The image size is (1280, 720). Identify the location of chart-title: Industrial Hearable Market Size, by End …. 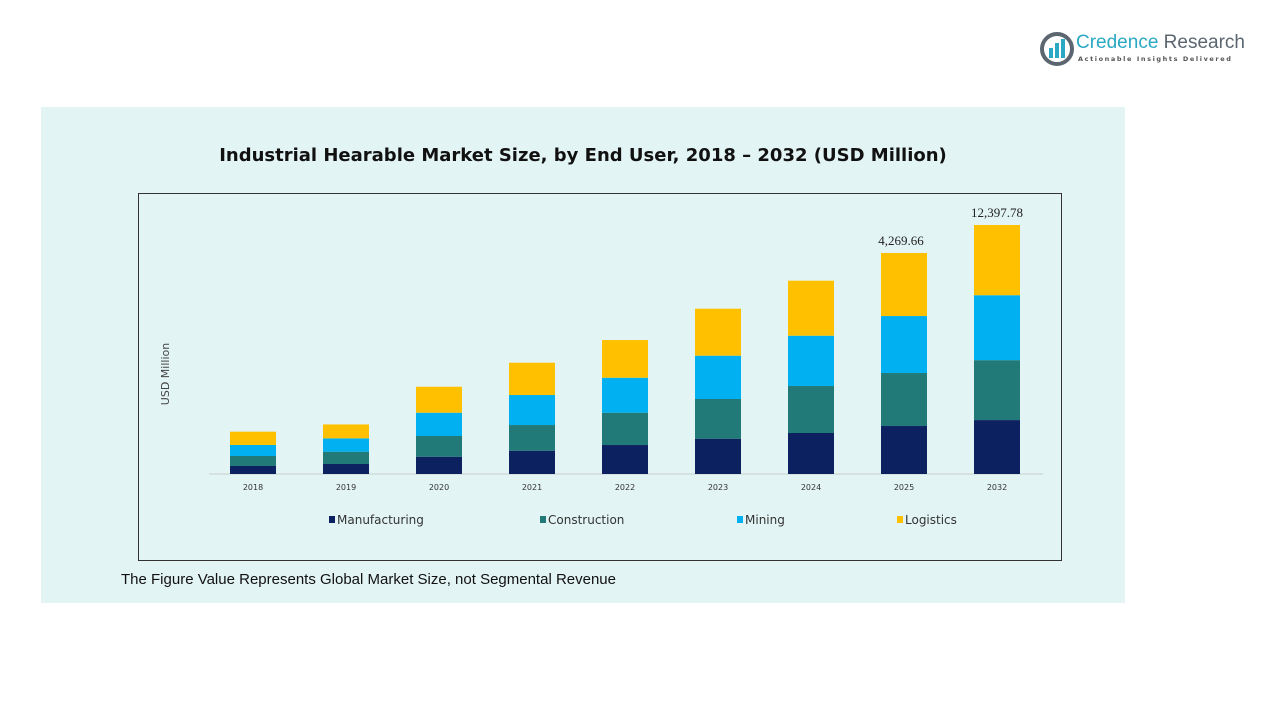
(583, 155).